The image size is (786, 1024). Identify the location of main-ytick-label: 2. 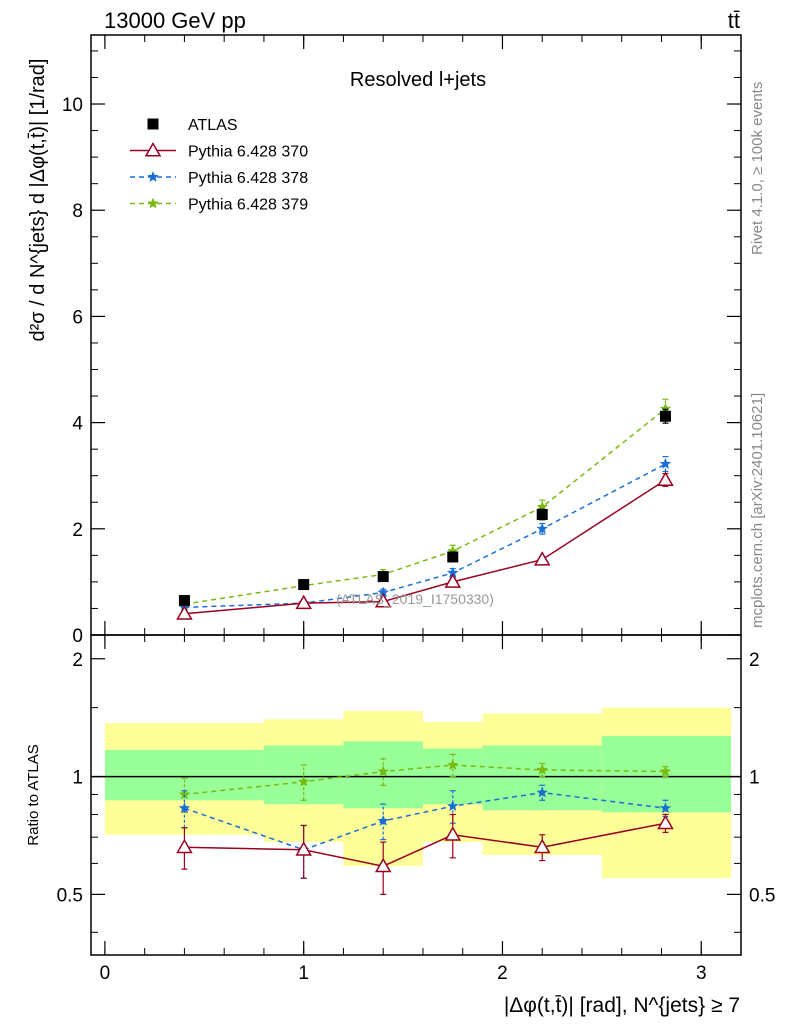
(77, 530).